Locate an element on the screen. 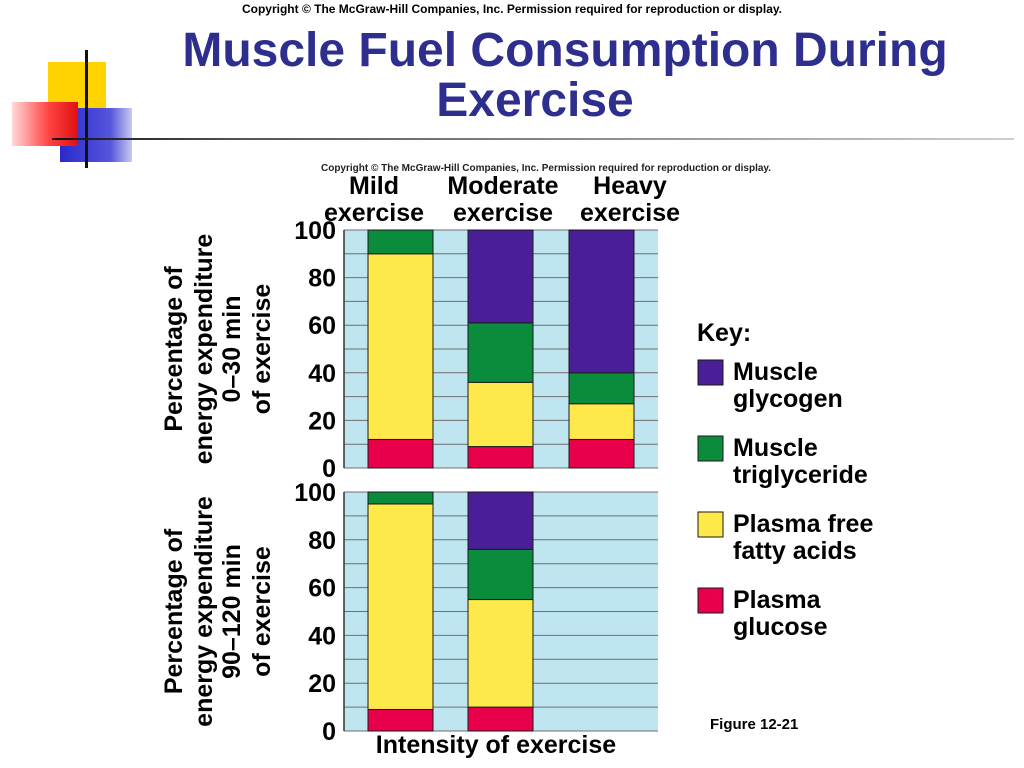 This screenshot has width=1024, height=768. legend-label-series-3-line-1: Muscle is located at coordinates (775, 448).